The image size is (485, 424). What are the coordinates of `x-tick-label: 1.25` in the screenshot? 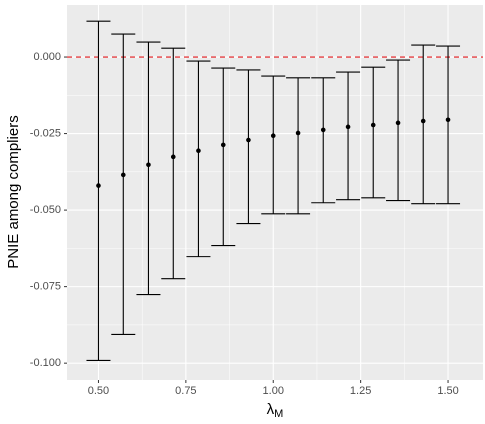 It's located at (360, 391).